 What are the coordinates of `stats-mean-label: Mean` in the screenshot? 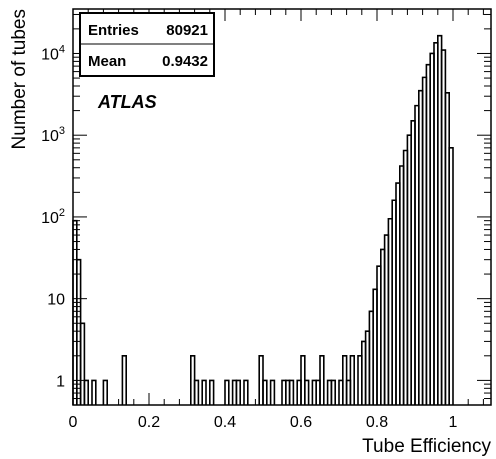 It's located at (107, 61).